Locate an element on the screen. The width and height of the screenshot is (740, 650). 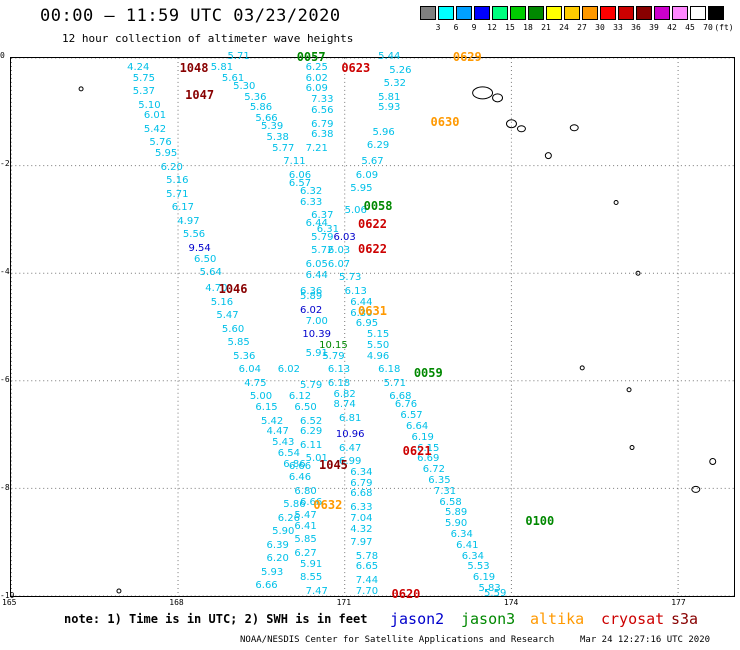
pass-time-label: 0632 is located at coordinates (328, 505).